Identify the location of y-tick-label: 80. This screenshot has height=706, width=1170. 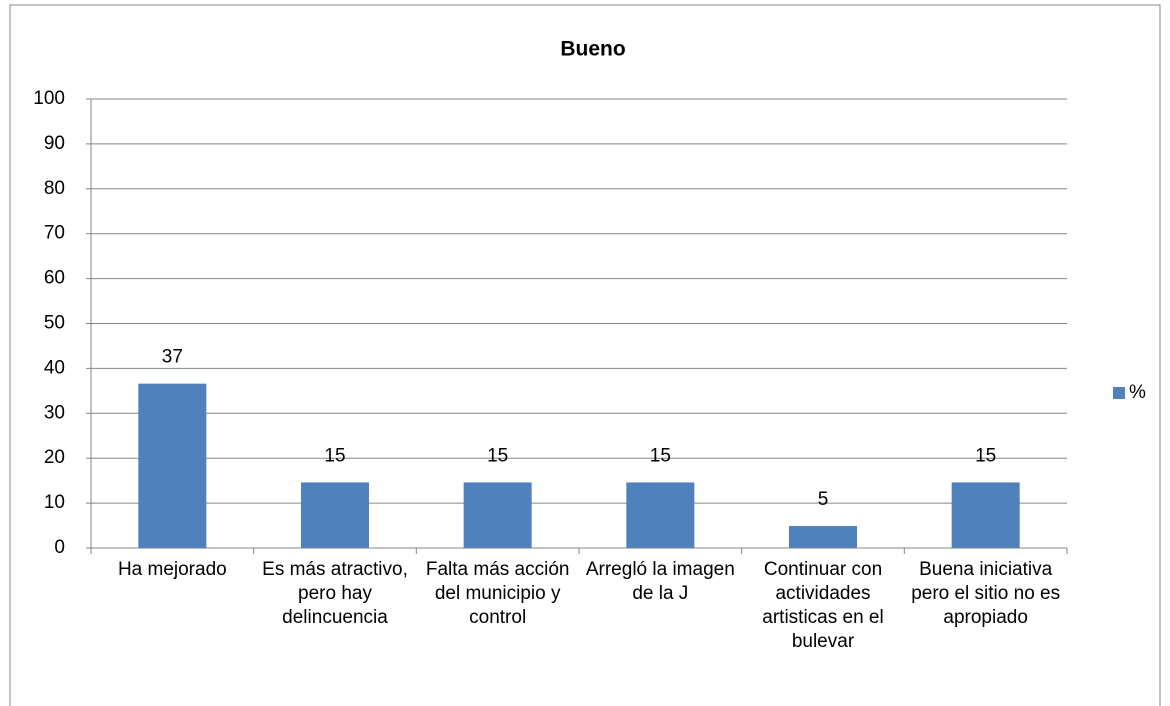
(54, 188).